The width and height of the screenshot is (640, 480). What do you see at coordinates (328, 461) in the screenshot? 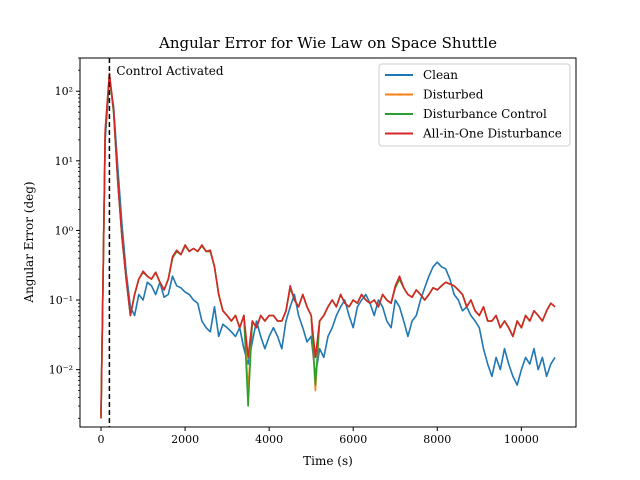
I see `x-axis-label: Time (s)` at bounding box center [328, 461].